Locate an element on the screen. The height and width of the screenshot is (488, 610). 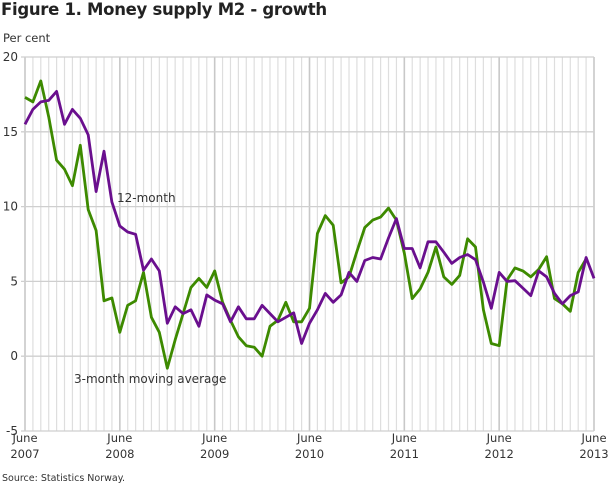
y-tick-label: 10 is located at coordinates (10, 207).